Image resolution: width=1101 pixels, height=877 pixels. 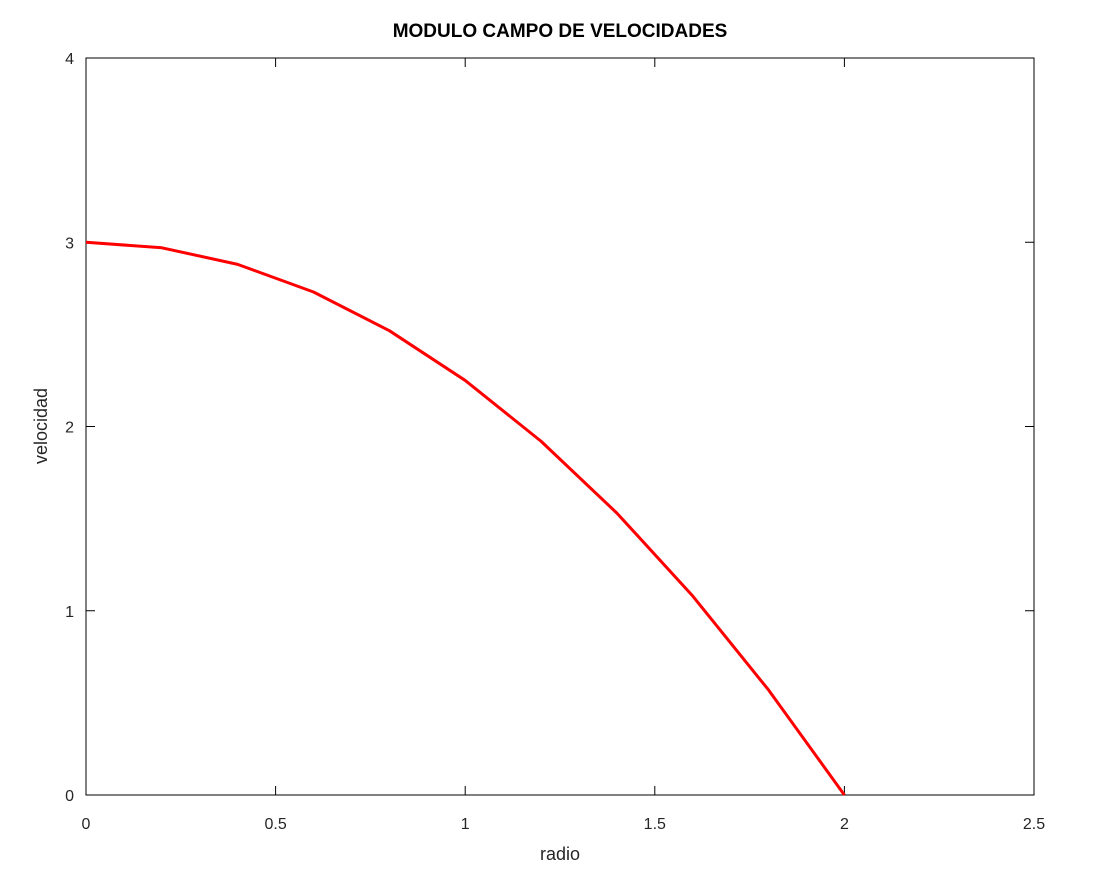 I want to click on x-tick-label: 1.5, so click(x=655, y=824).